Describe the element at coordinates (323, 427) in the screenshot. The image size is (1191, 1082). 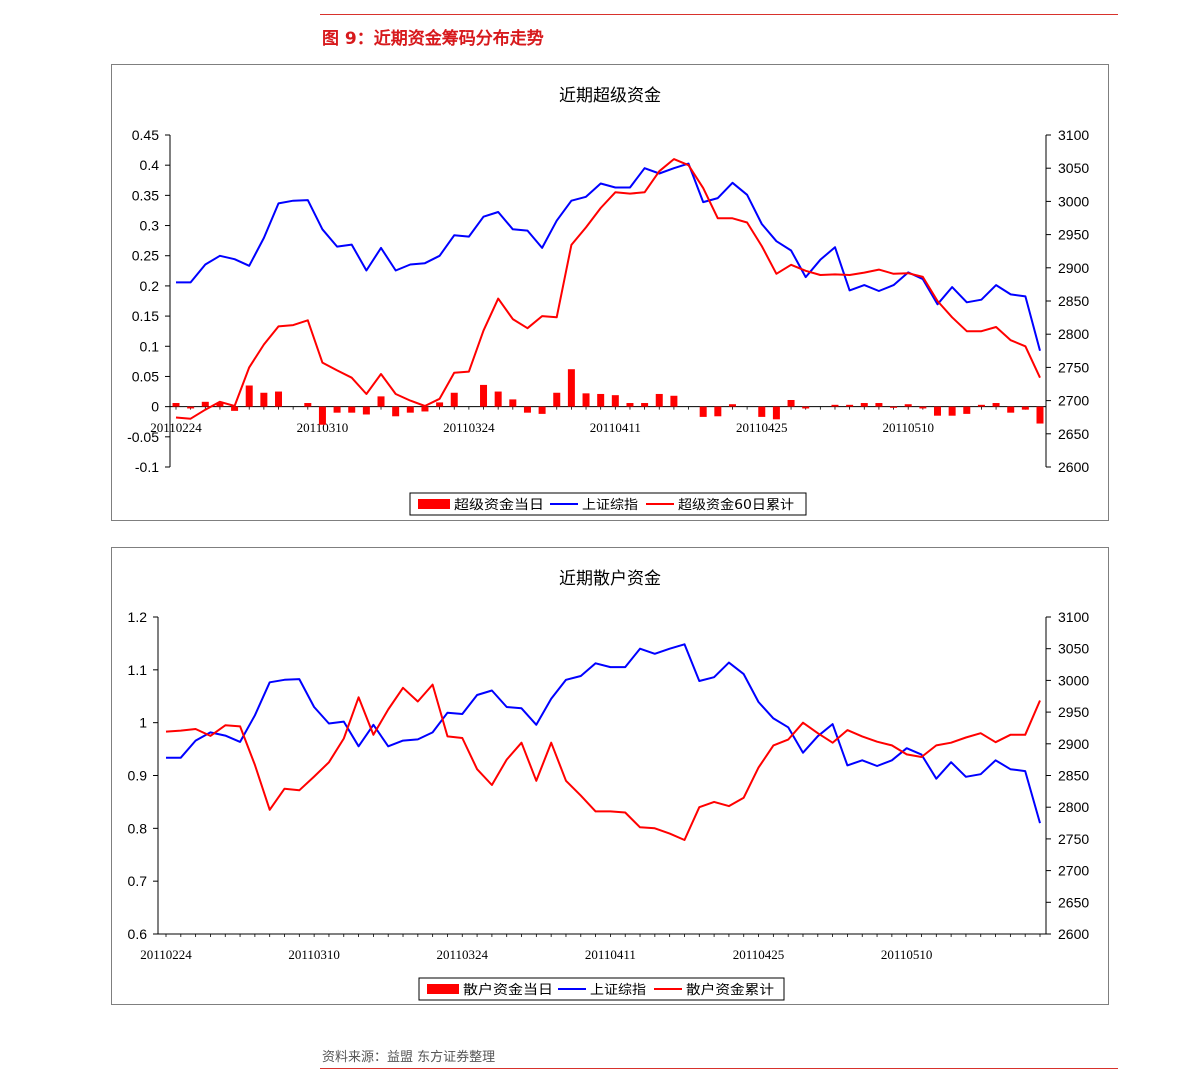
I see `date-tick-label: 20110310` at that location.